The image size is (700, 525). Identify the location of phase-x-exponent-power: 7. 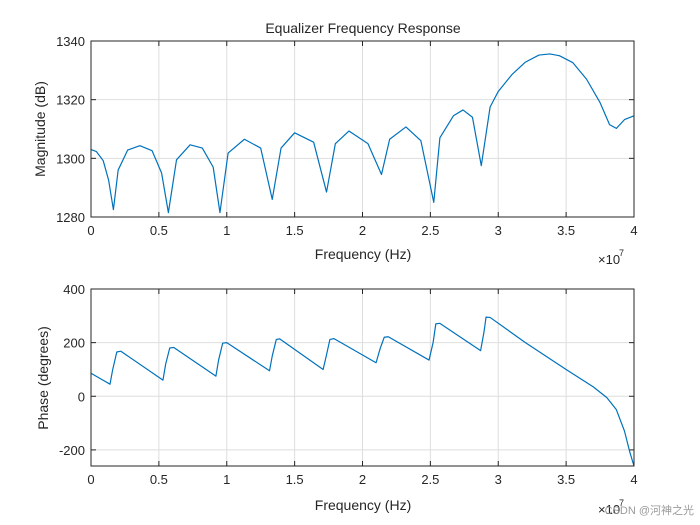
(621, 503).